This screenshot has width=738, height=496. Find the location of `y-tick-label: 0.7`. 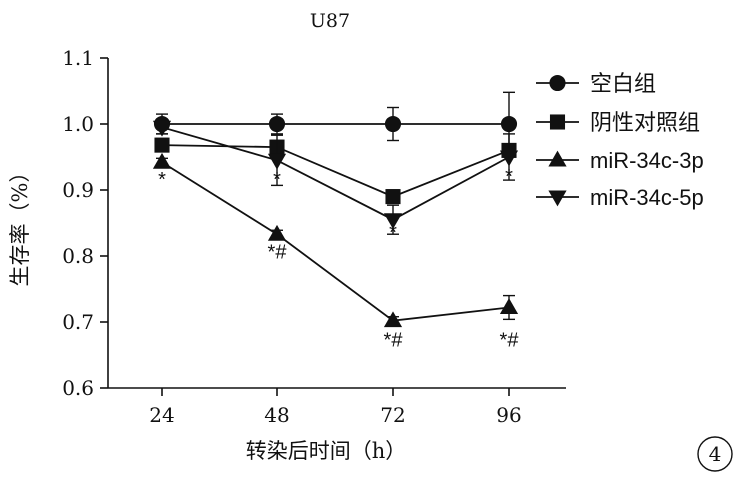

y-tick-label: 0.7 is located at coordinates (78, 322).